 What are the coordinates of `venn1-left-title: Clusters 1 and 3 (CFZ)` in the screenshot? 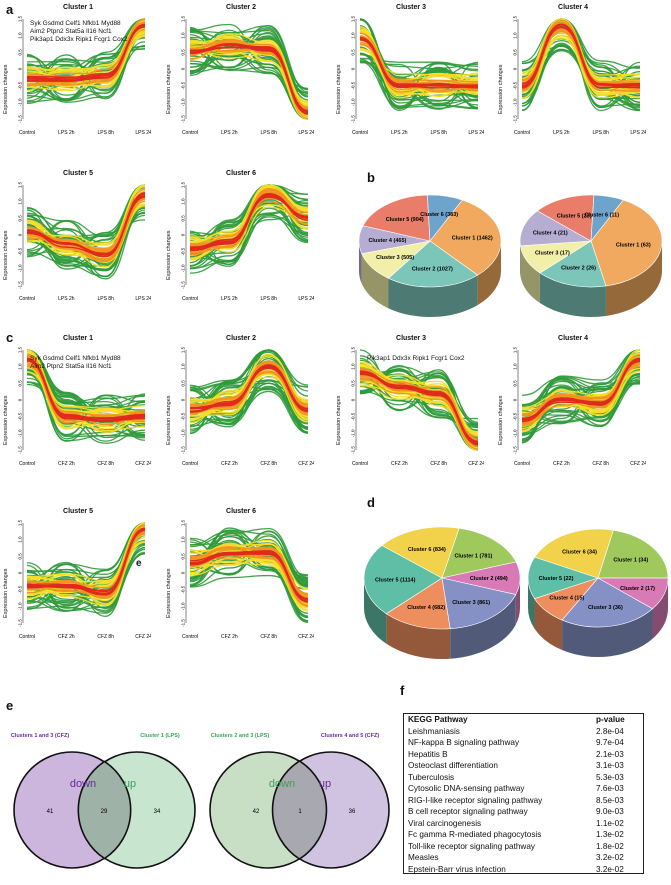 It's located at (40, 736).